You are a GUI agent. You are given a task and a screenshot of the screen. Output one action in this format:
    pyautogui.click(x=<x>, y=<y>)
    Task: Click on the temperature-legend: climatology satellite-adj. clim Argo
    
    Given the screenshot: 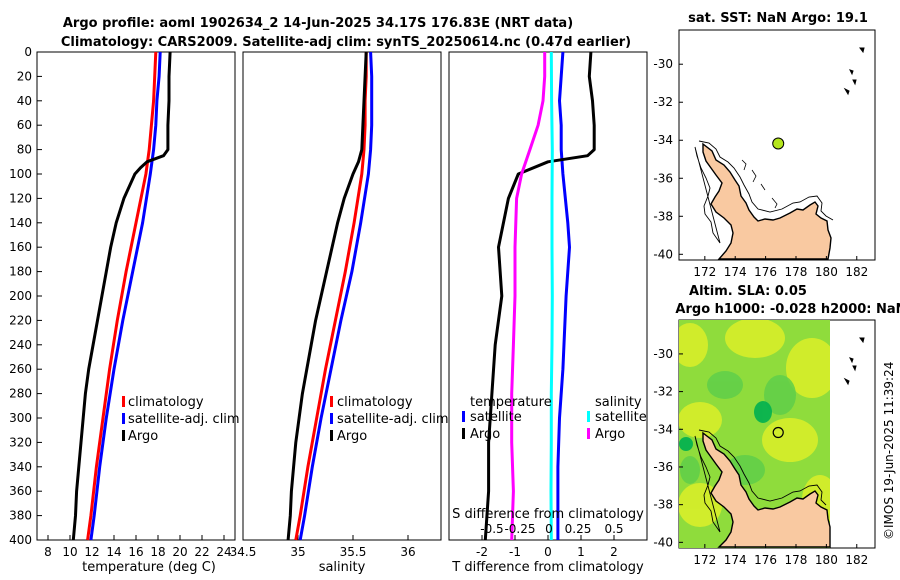 What is the action you would take?
    pyautogui.click(x=181, y=419)
    